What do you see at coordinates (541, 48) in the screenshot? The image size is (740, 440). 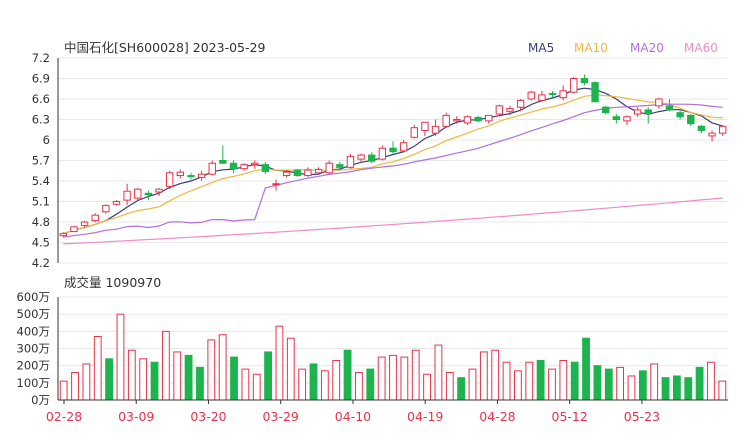 I see `legend-ma5: MA5` at bounding box center [541, 48].